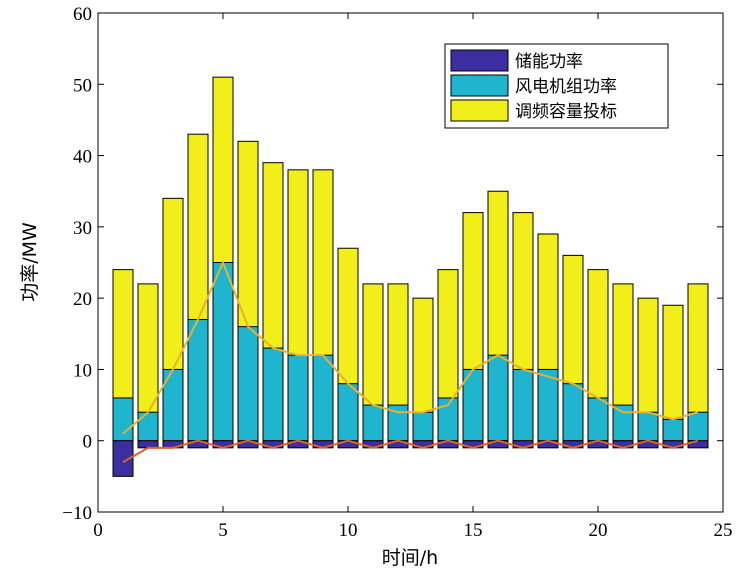 The image size is (750, 572). What do you see at coordinates (549, 62) in the screenshot?
I see `legend-label-0: 储能功率` at bounding box center [549, 62].